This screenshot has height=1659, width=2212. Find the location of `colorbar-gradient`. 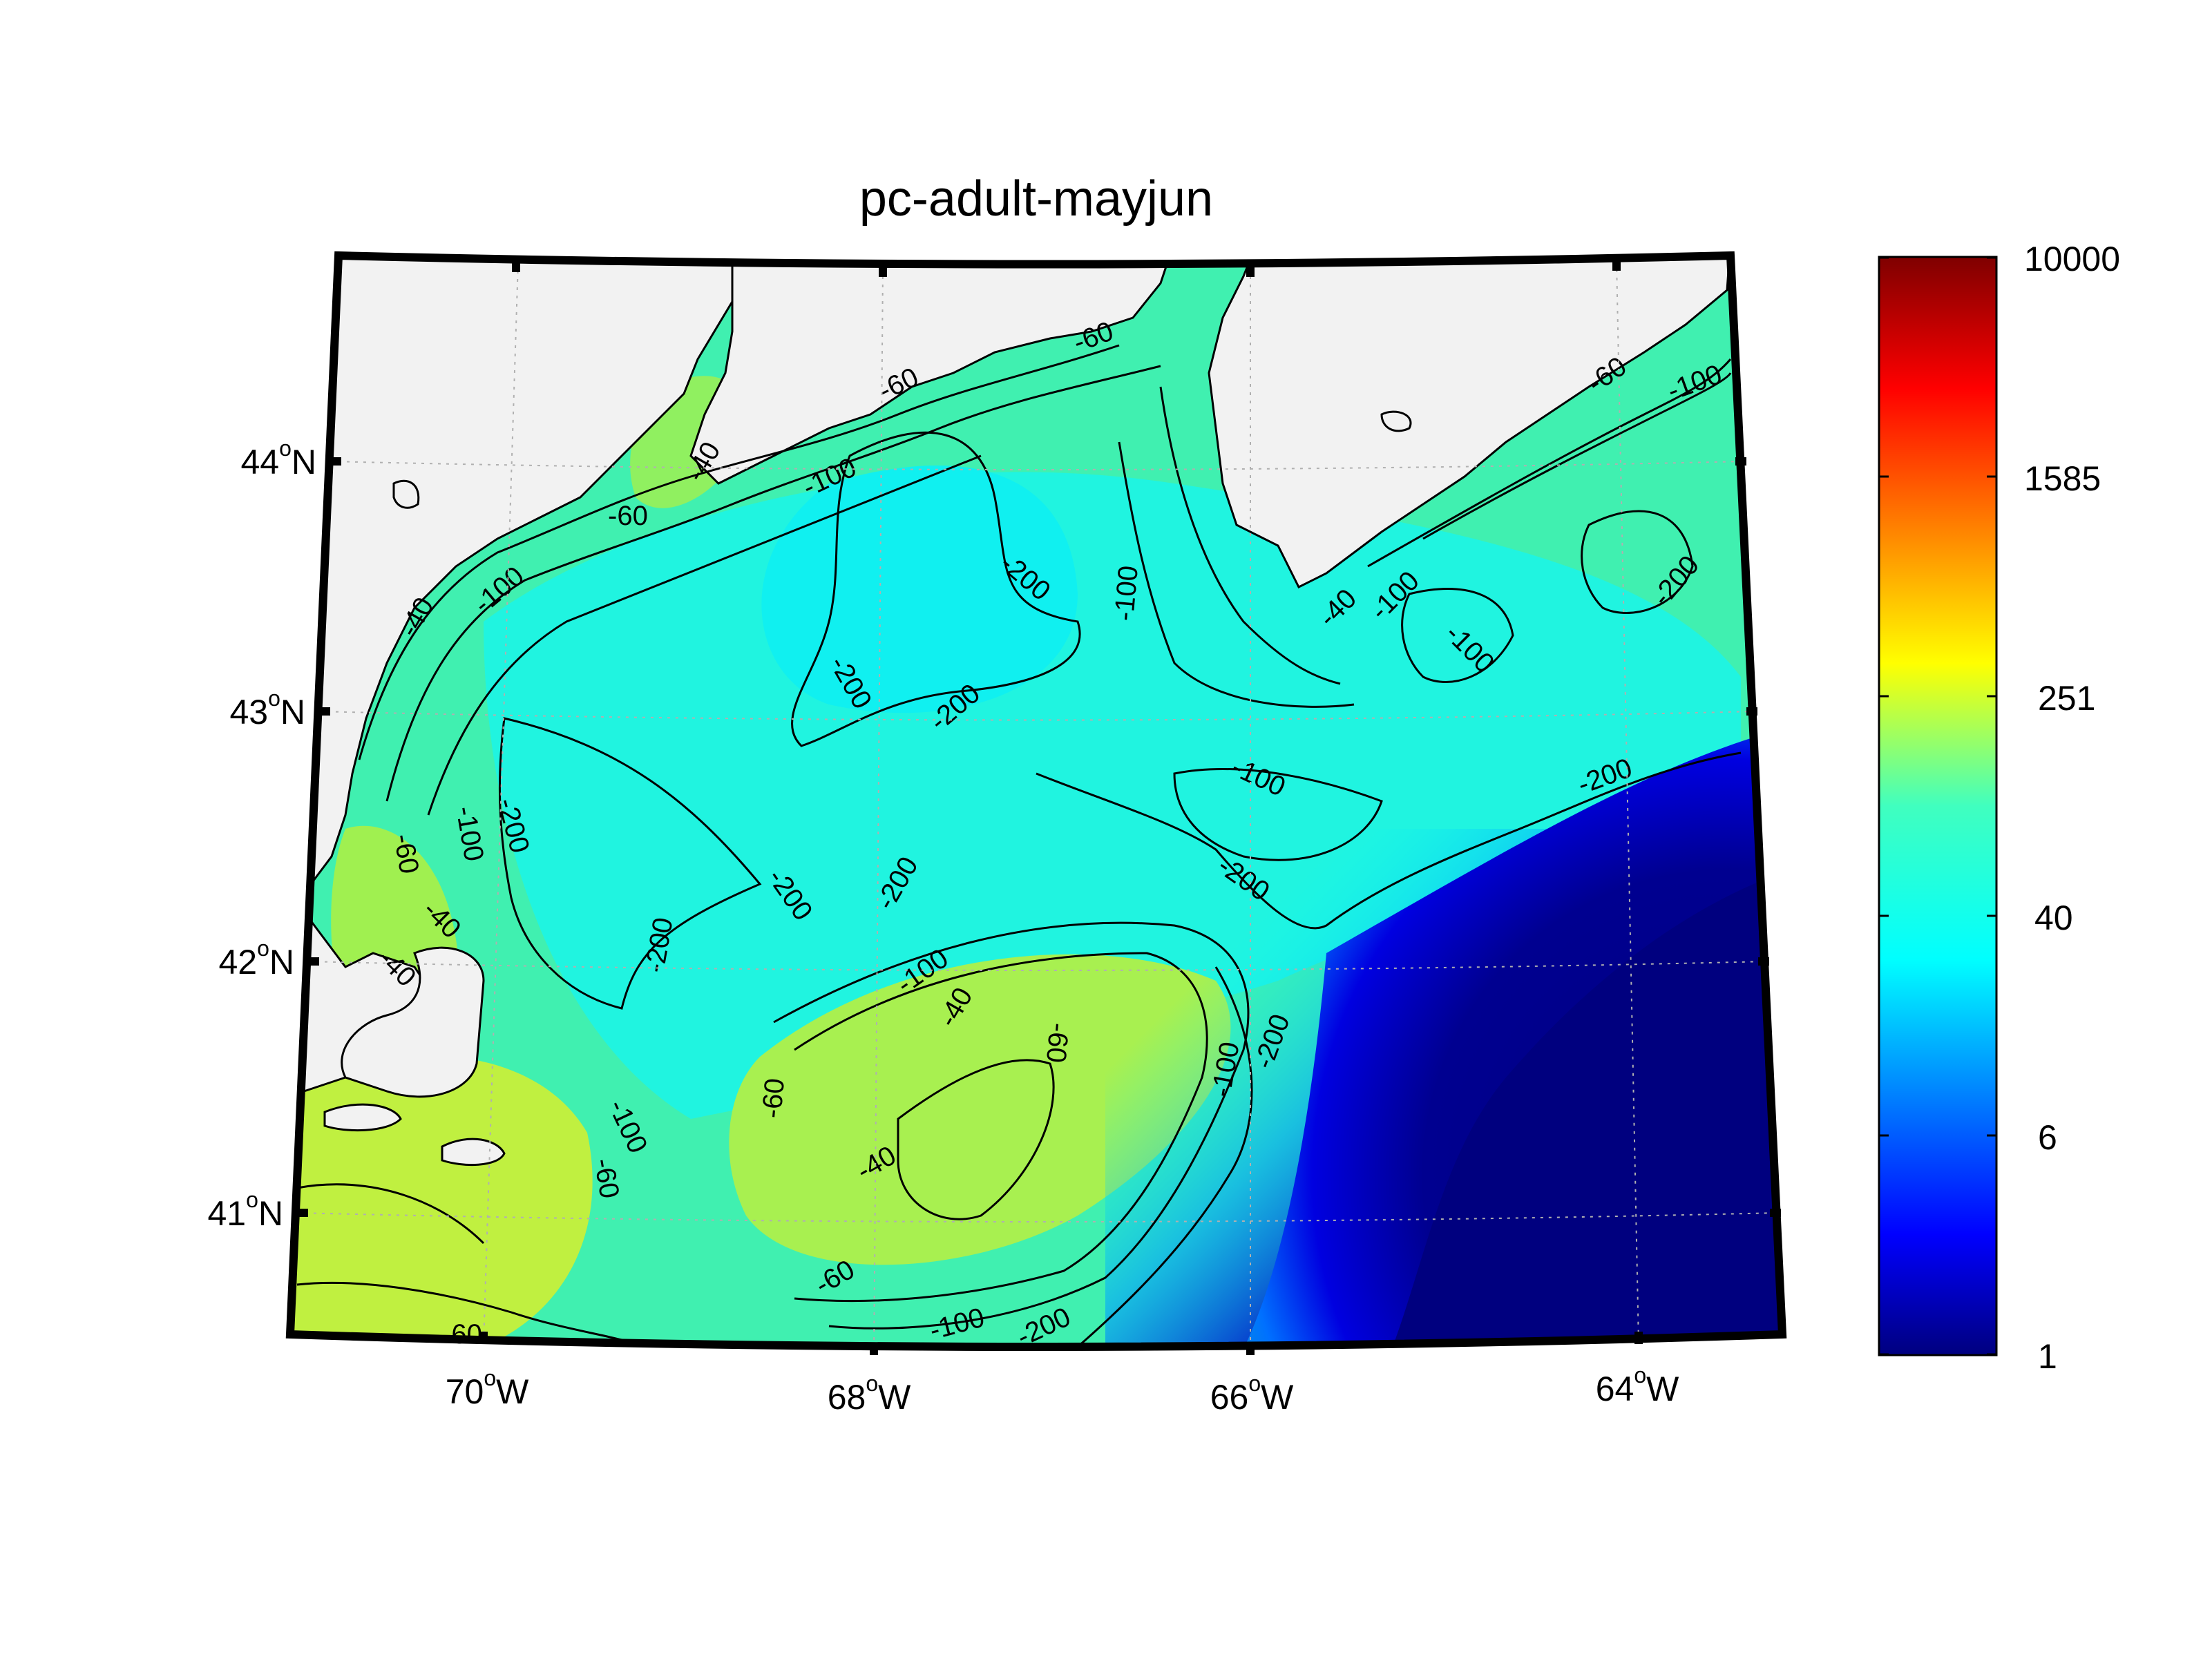

colorbar-gradient is located at coordinates (1938, 806).